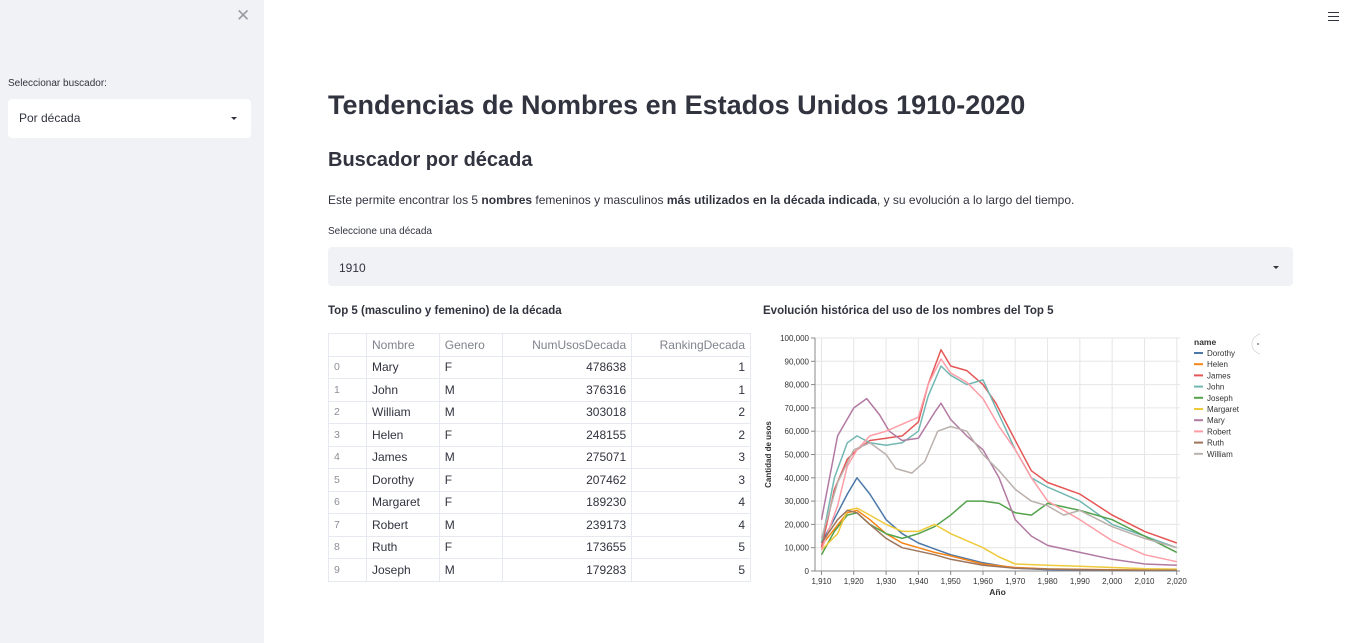 Image resolution: width=1353 pixels, height=643 pixels. I want to click on legend-item: Robert, so click(1219, 431).